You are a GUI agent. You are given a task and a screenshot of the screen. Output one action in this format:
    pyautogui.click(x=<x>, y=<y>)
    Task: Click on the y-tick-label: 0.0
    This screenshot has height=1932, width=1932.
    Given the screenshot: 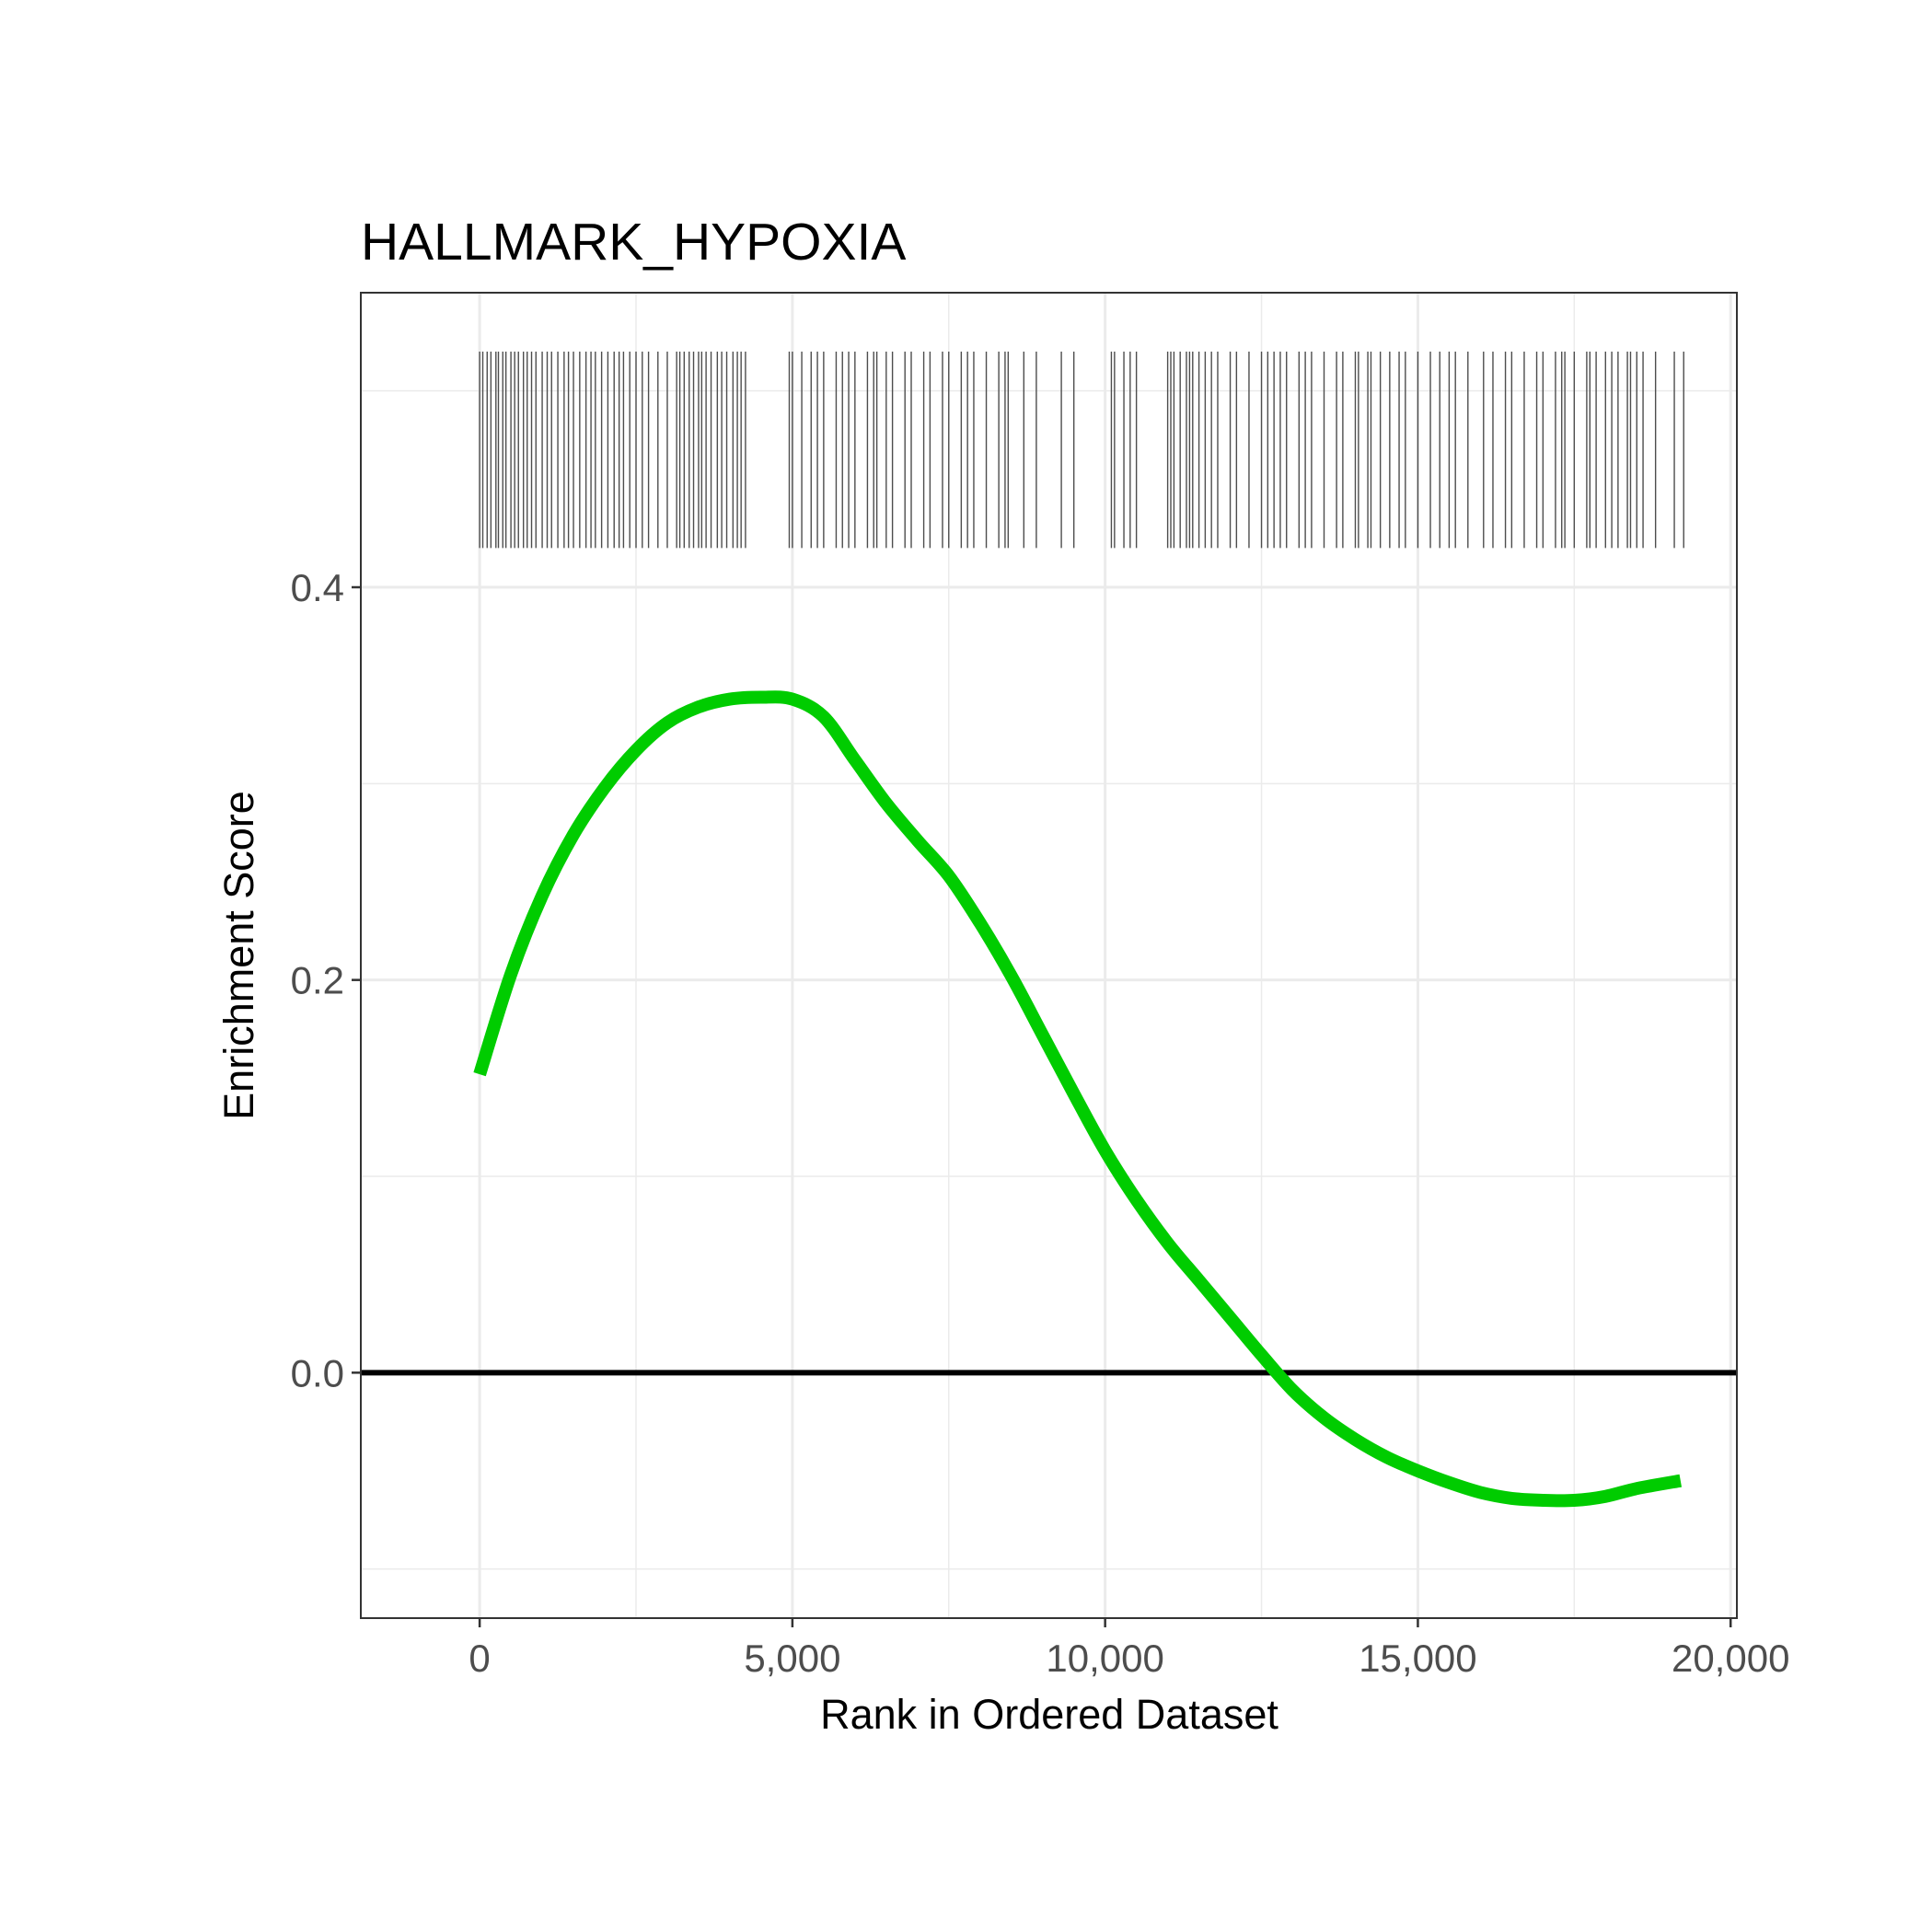 What is the action you would take?
    pyautogui.click(x=317, y=1373)
    